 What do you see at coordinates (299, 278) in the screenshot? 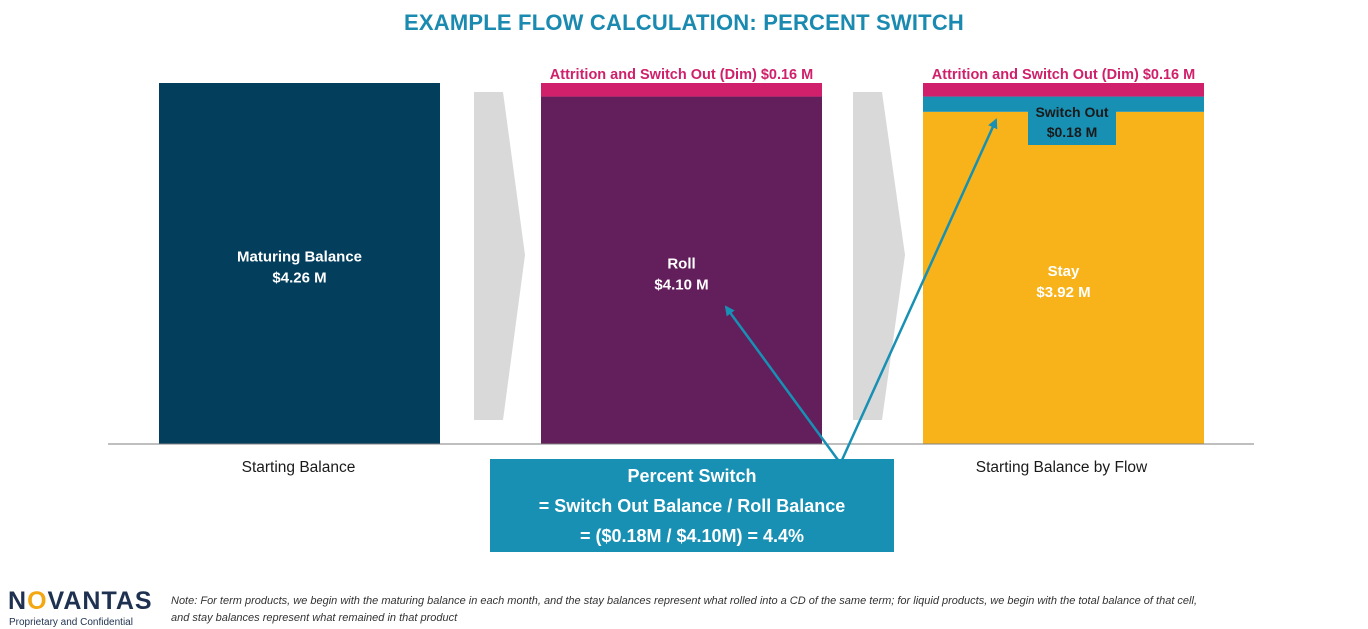
I see `maturing-value: $4.26 M` at bounding box center [299, 278].